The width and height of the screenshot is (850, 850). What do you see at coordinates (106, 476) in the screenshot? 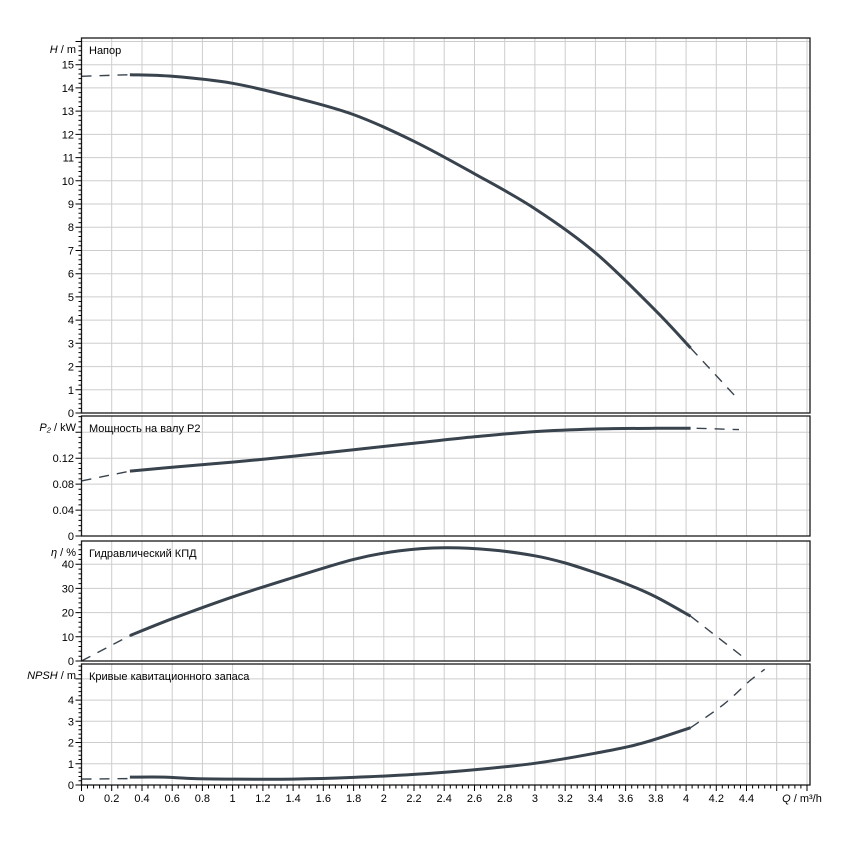
I see `power-extrapolation-left` at bounding box center [106, 476].